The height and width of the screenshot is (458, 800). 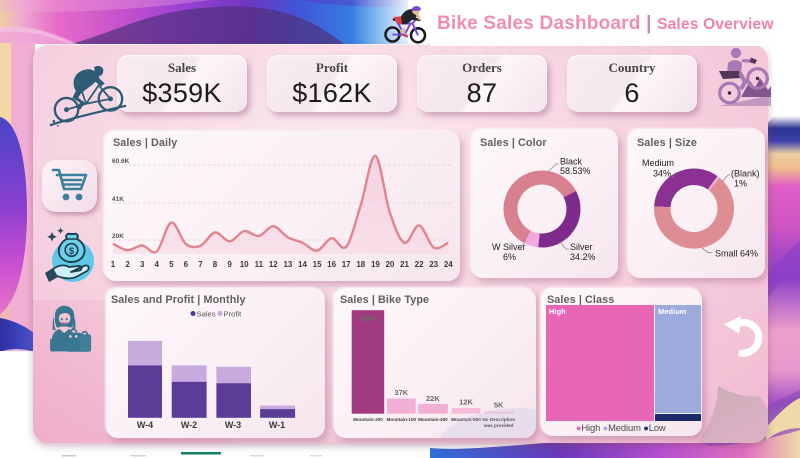 What do you see at coordinates (277, 425) in the screenshot?
I see `svg-text: W-1` at bounding box center [277, 425].